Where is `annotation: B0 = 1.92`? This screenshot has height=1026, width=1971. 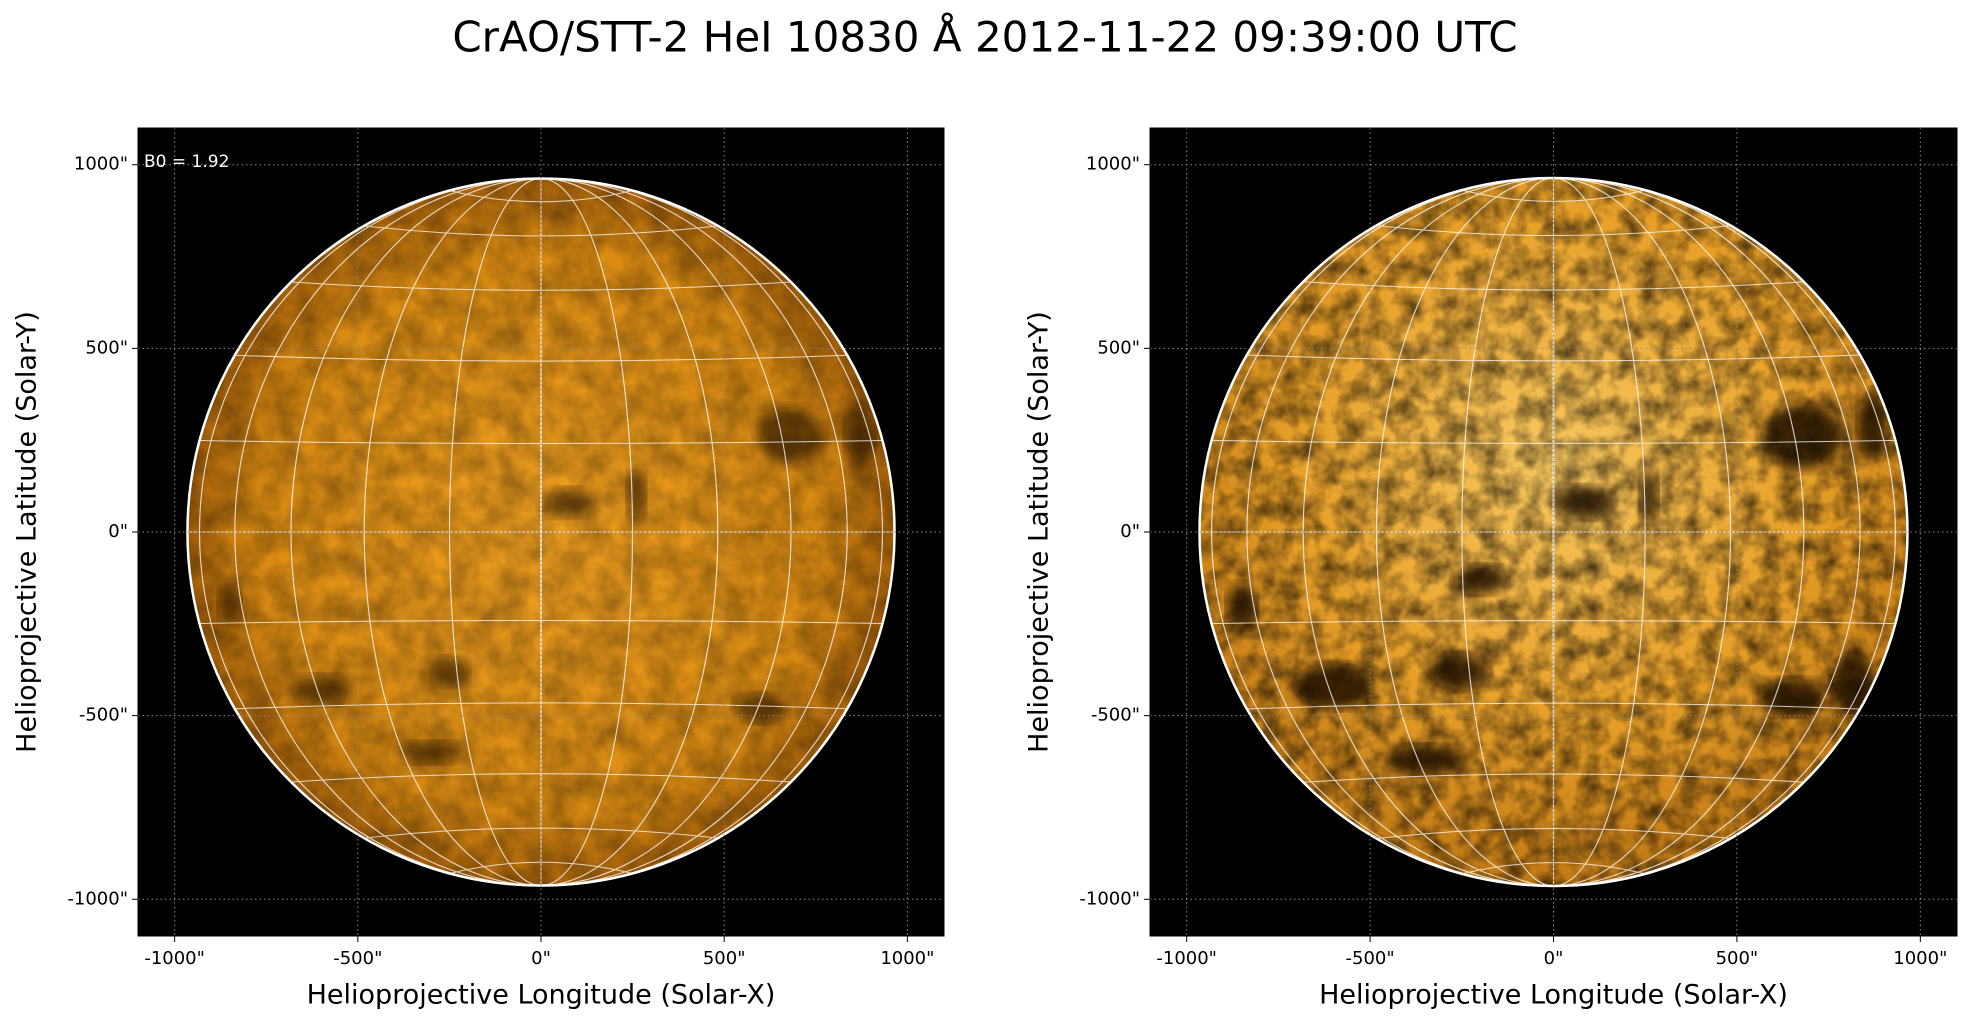 annotation: B0 = 1.92 is located at coordinates (186, 162).